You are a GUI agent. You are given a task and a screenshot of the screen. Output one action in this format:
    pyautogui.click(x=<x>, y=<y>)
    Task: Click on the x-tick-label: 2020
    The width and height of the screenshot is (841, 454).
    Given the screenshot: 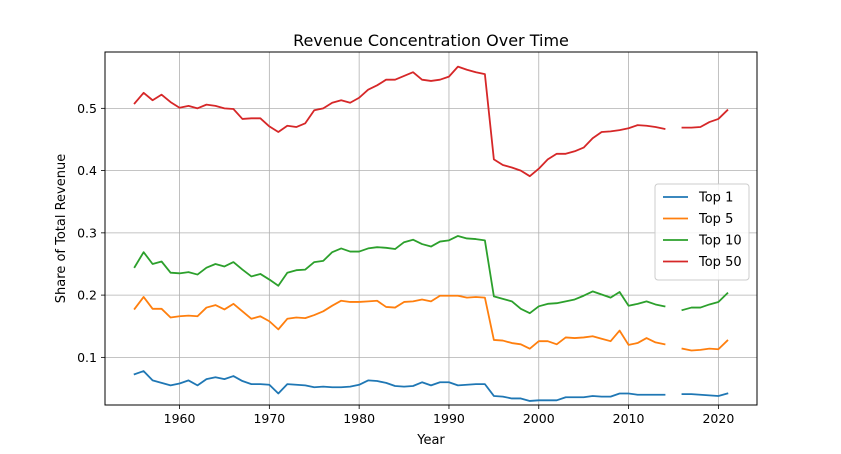 What is the action you would take?
    pyautogui.click(x=718, y=418)
    